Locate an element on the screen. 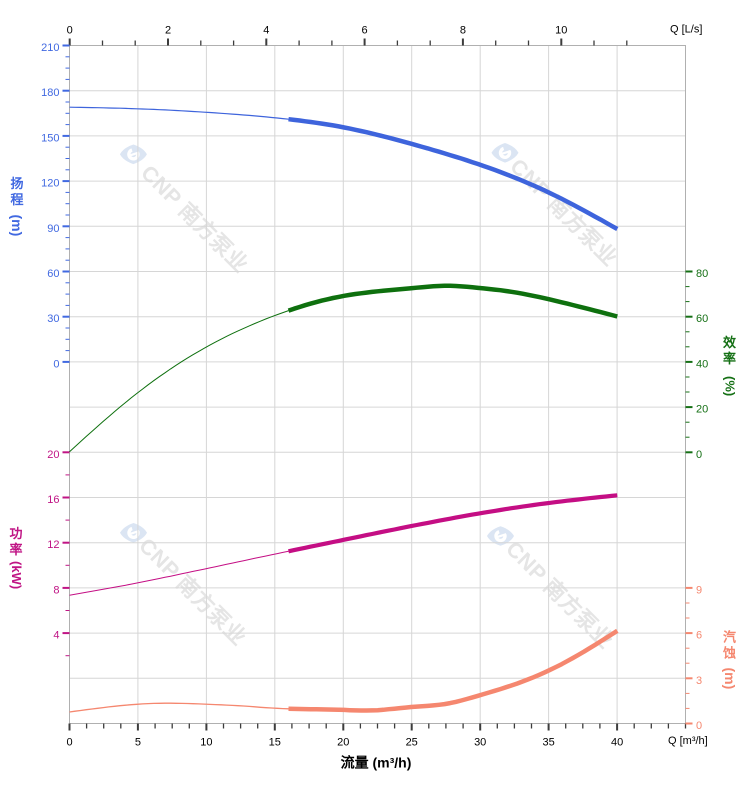 This screenshot has height=797, width=752. svg-text: 9 is located at coordinates (699, 590).